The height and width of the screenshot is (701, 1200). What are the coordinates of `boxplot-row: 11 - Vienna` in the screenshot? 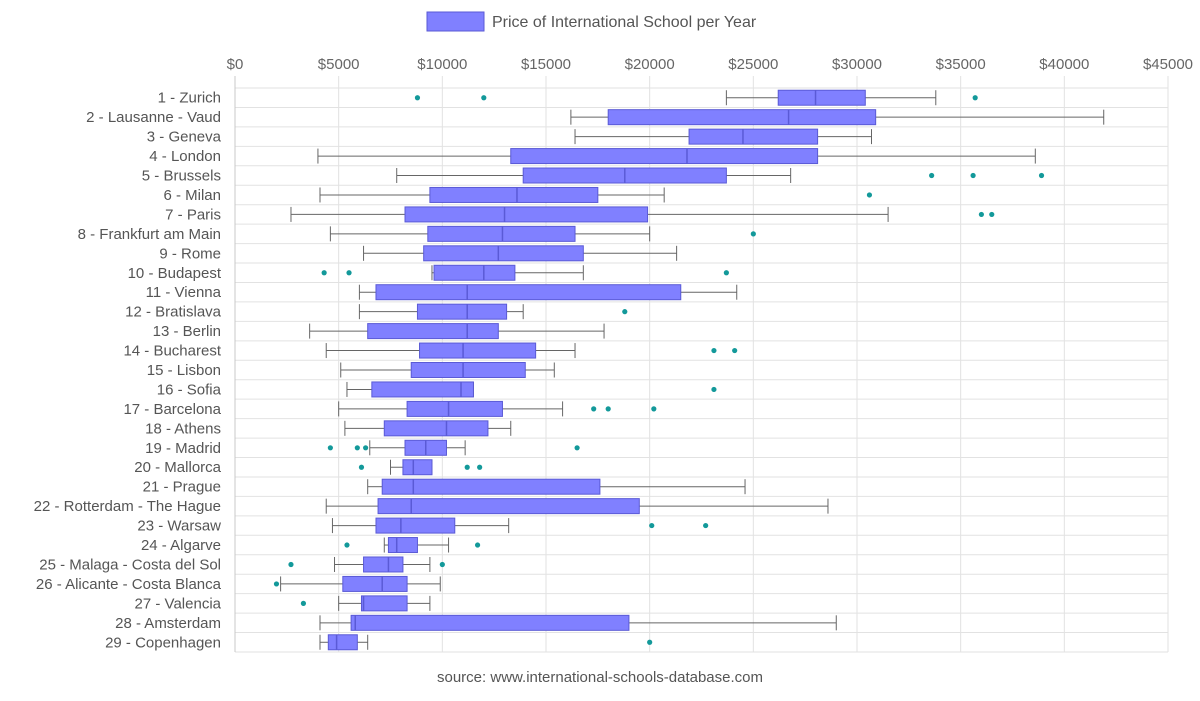 It's located at (442, 292).